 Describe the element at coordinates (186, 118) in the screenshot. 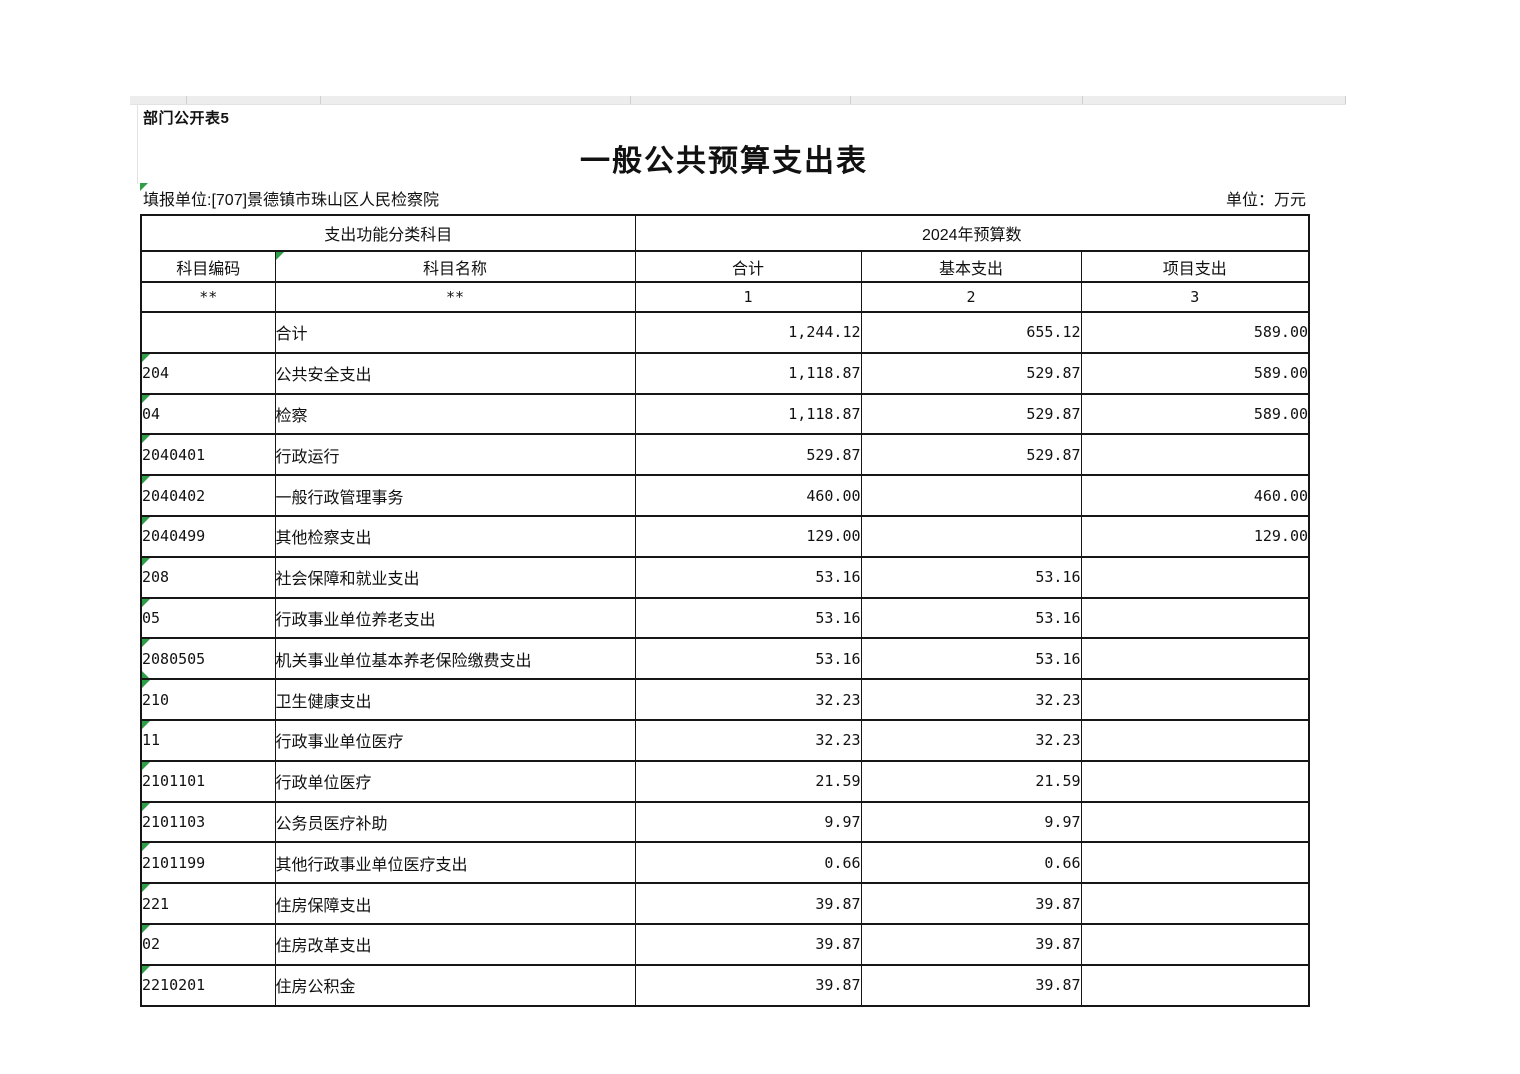

I see `sheet-label: 部门公开表5` at that location.